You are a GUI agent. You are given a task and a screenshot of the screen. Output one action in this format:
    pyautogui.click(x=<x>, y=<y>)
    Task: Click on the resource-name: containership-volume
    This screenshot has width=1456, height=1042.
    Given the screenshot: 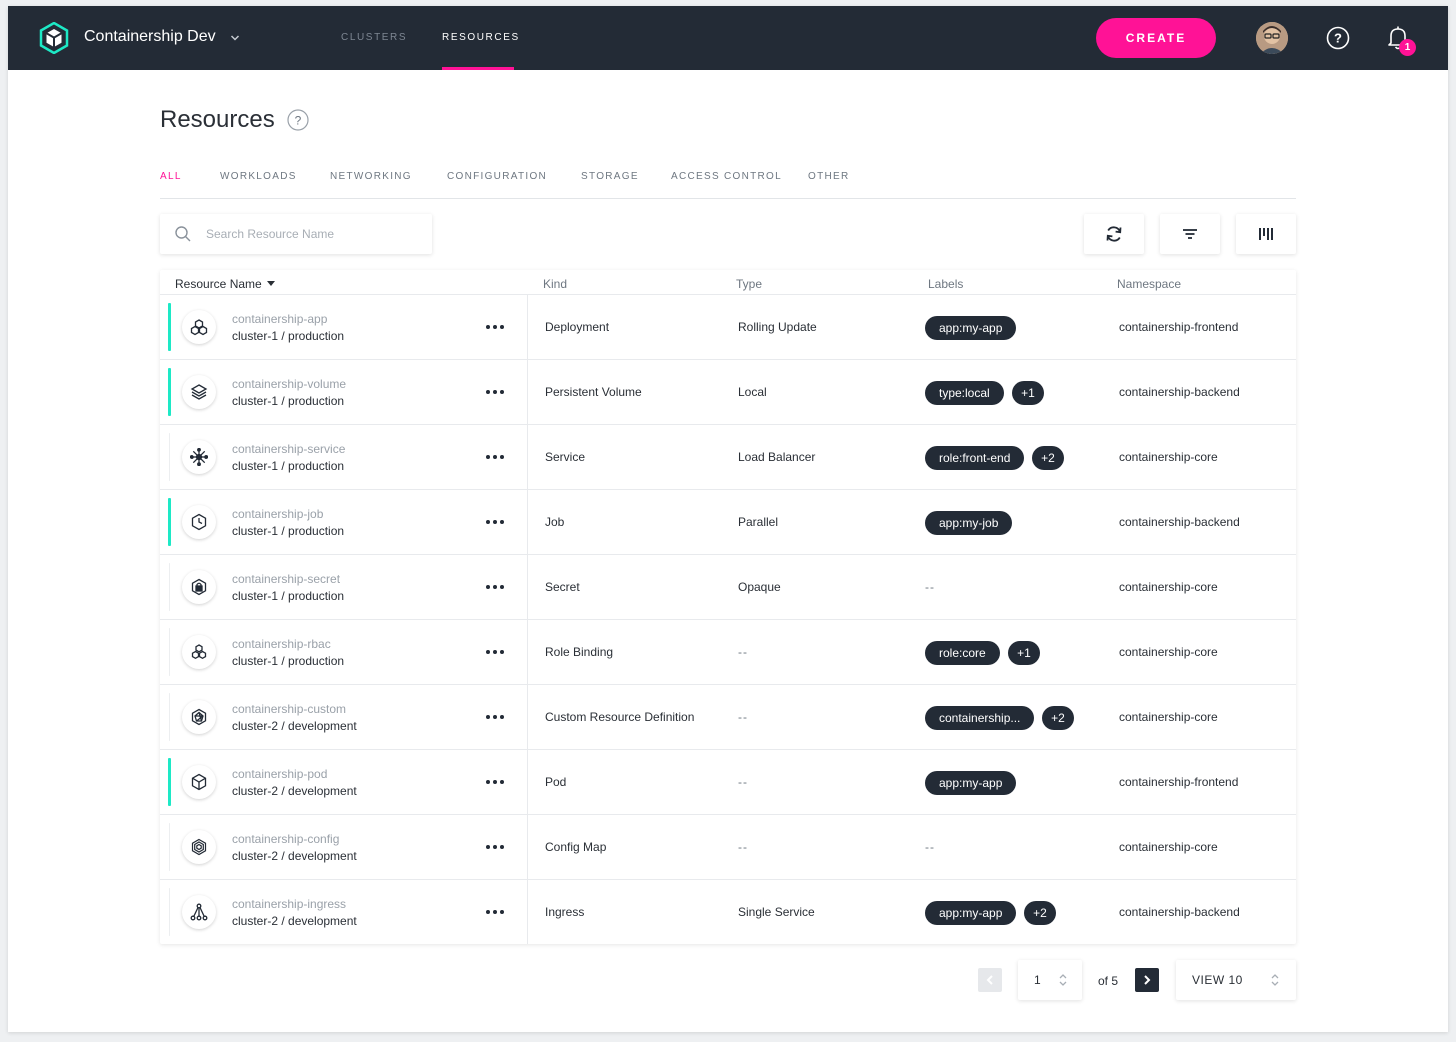 What is the action you would take?
    pyautogui.click(x=289, y=384)
    